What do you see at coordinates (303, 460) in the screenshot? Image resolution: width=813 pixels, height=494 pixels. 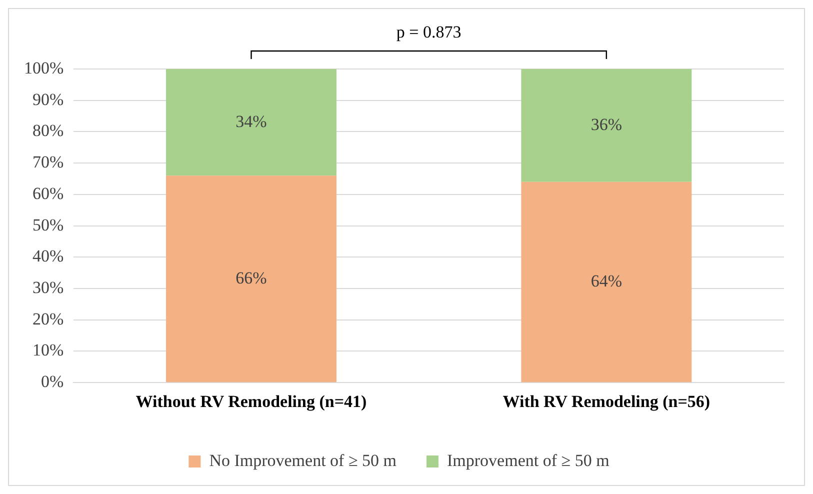 I see `legend-label: No Improvement of ≥ 50 m` at bounding box center [303, 460].